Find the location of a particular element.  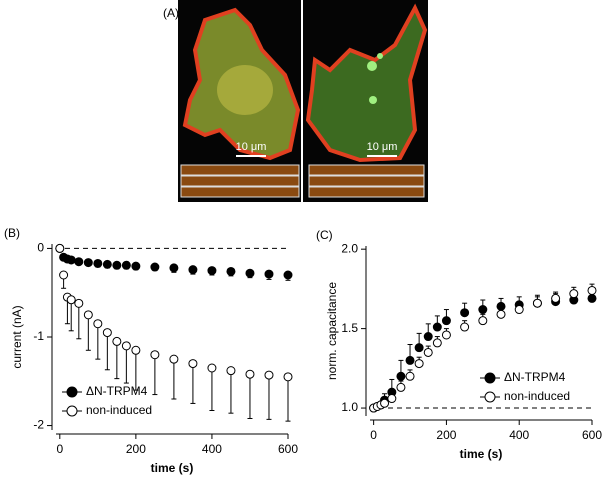

y-axis-label: current (nA) is located at coordinates (17, 336).